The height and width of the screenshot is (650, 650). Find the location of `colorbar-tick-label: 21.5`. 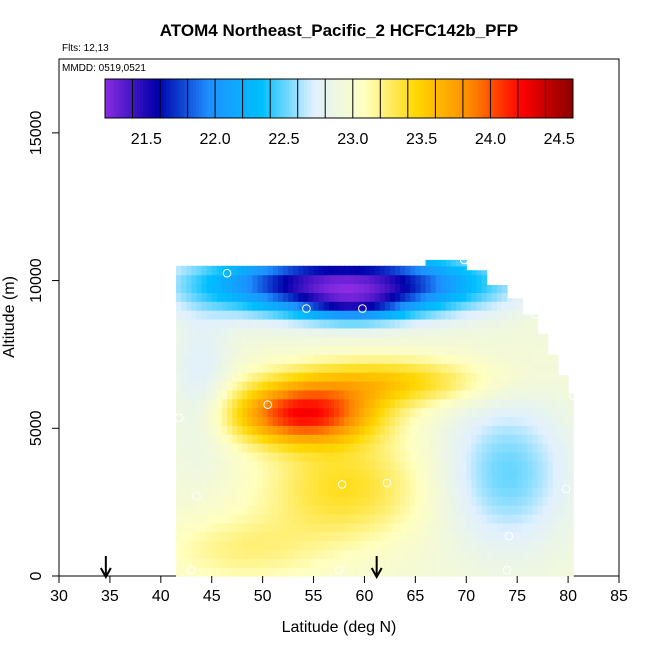

colorbar-tick-label: 21.5 is located at coordinates (146, 139).